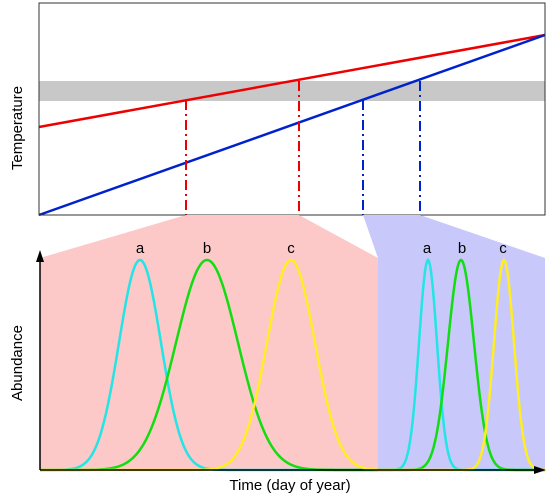 Image resolution: width=547 pixels, height=498 pixels. What do you see at coordinates (289, 485) in the screenshot?
I see `x-label: Time (day of year)` at bounding box center [289, 485].